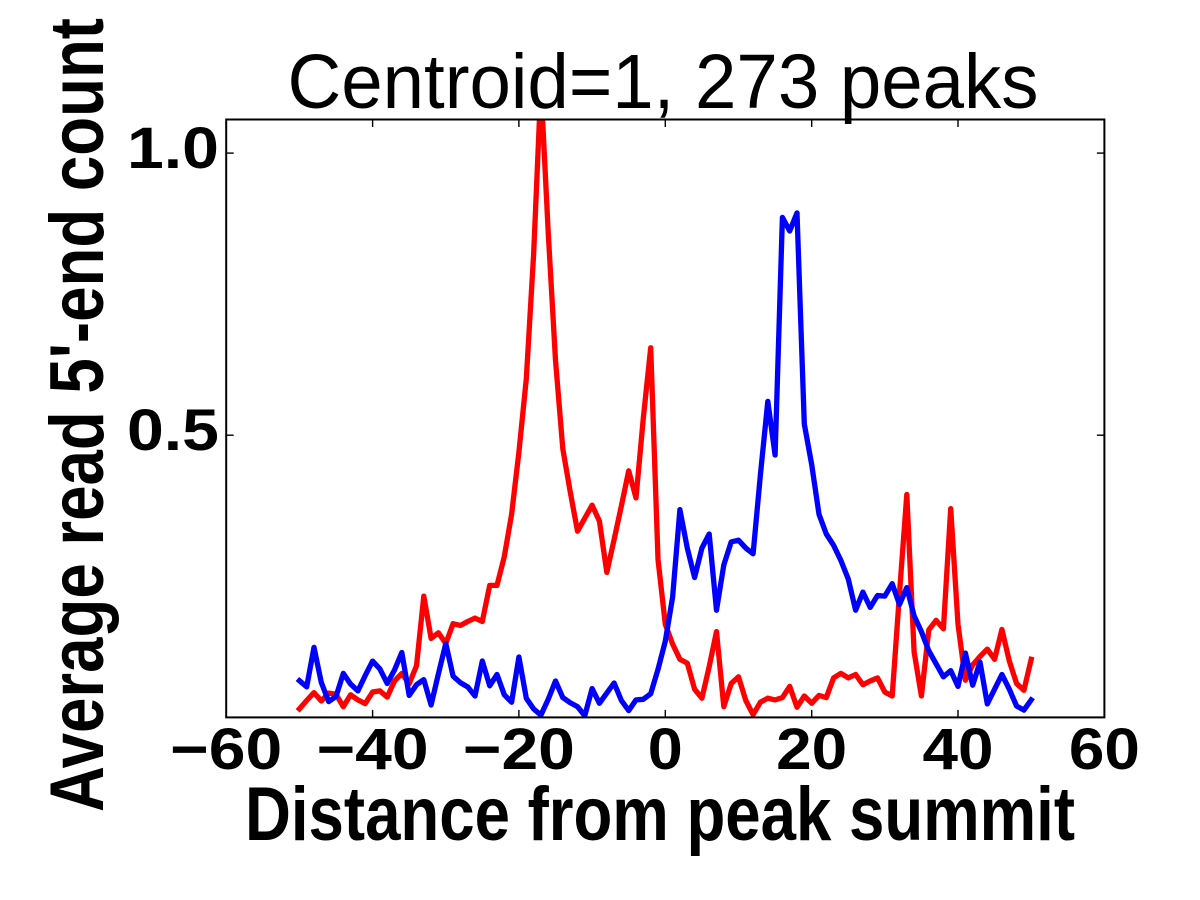 The image size is (1200, 900). I want to click on svg-text: −60, so click(226, 749).